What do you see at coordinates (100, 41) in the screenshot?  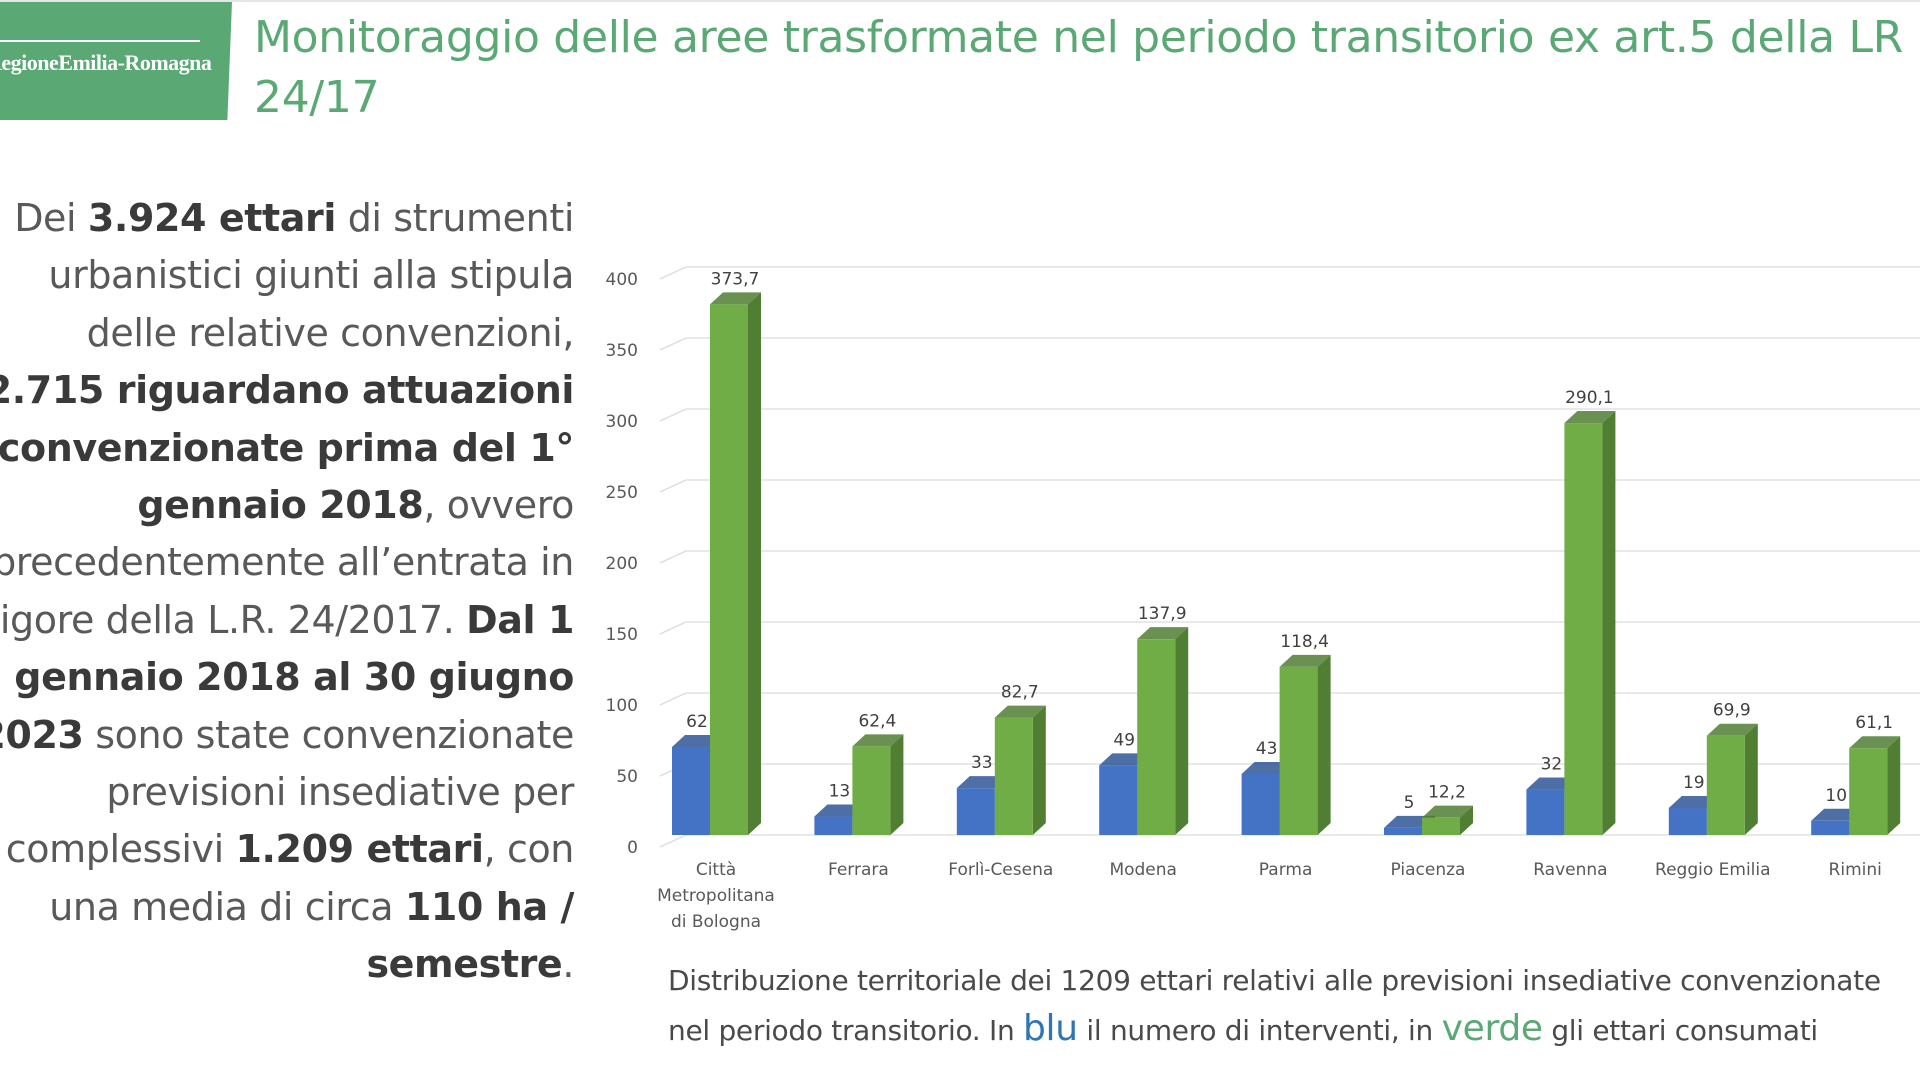 I see `logo-rule` at bounding box center [100, 41].